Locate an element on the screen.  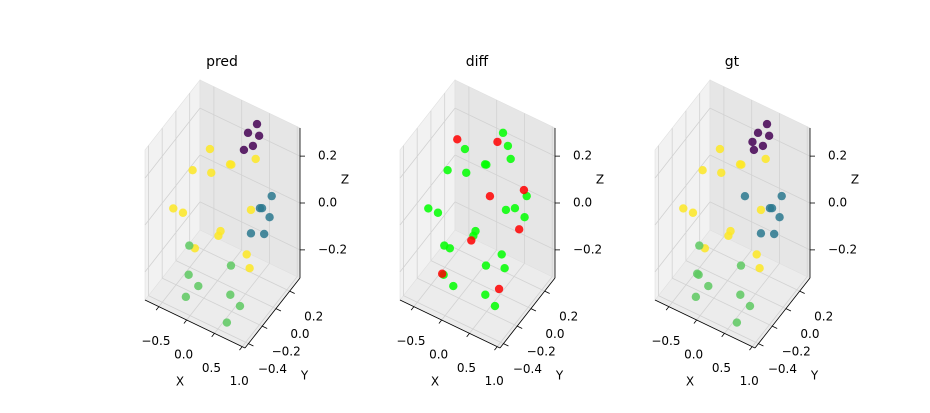
chart-title: gt is located at coordinates (732, 62).